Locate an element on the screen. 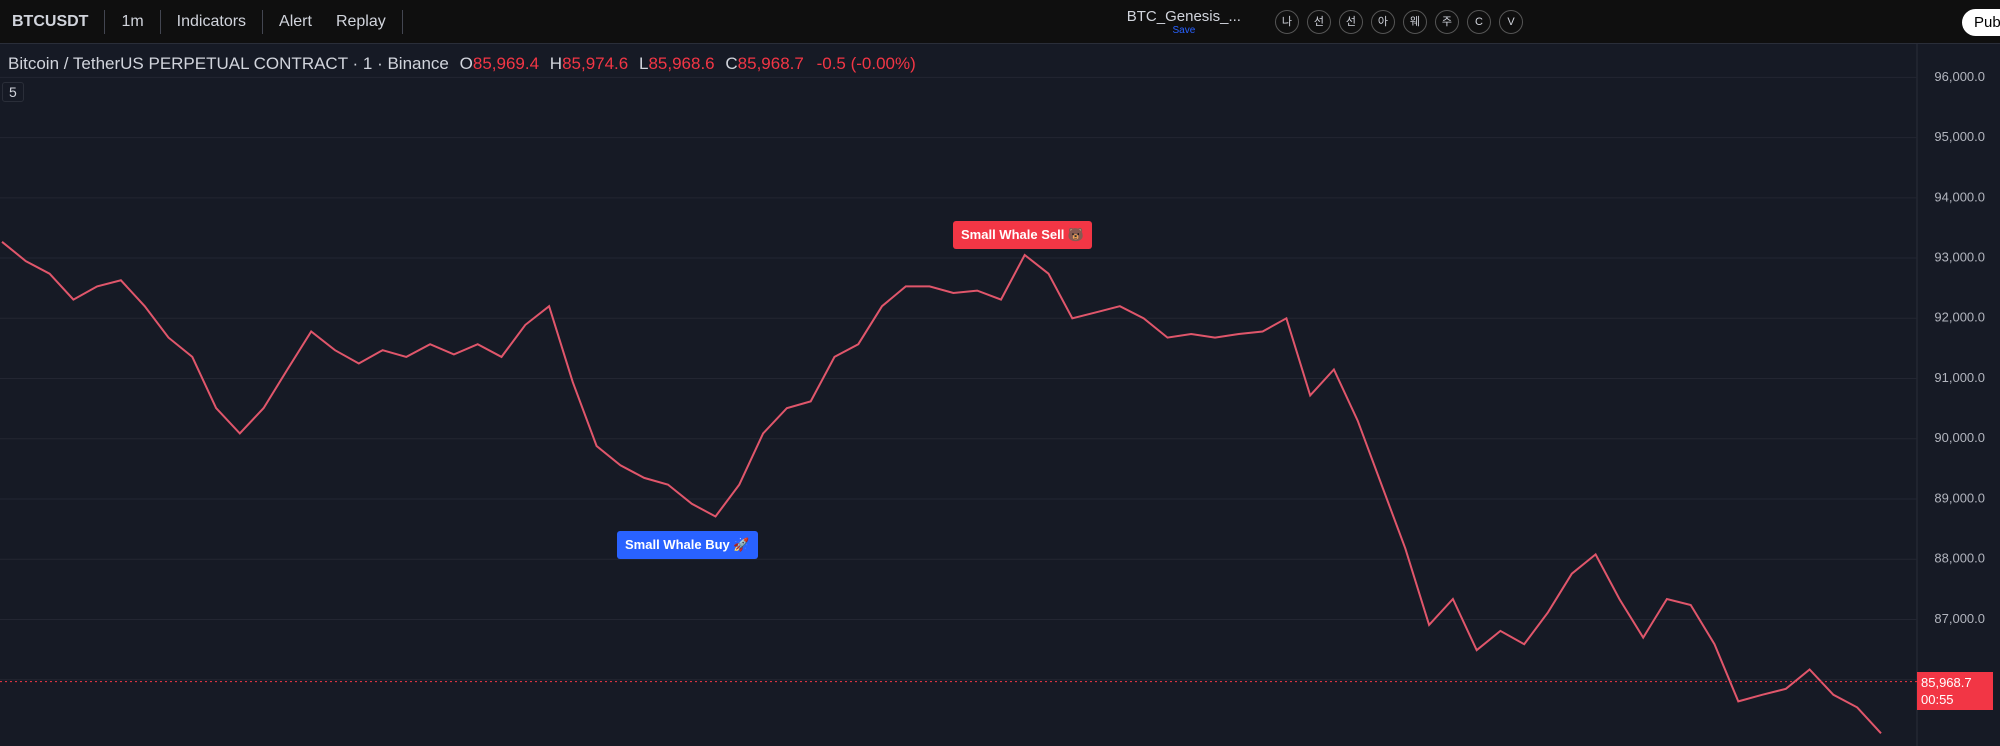  ohlc-value: 85,974.6 is located at coordinates (595, 63).